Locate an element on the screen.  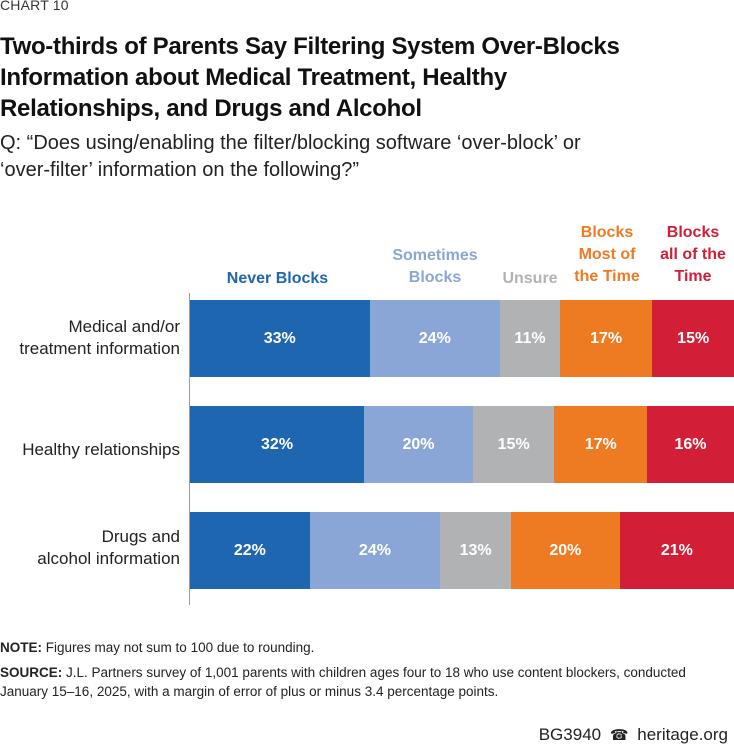
legend-never-blocks: Never Blocks is located at coordinates (277, 279).